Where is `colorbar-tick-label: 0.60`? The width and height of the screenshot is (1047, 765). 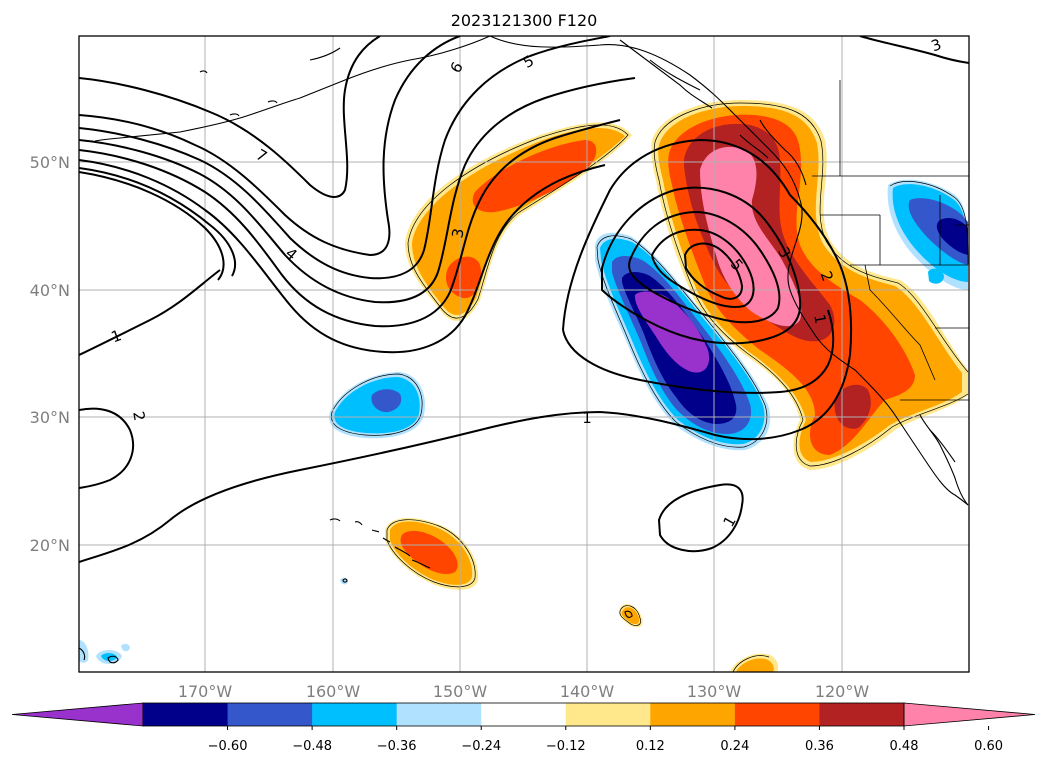
colorbar-tick-label: 0.60 is located at coordinates (988, 746).